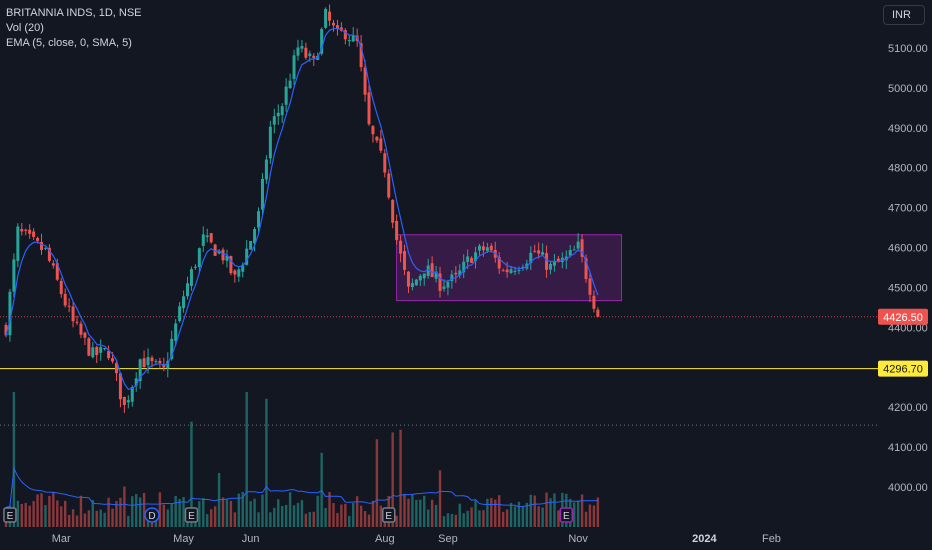 This screenshot has height=550, width=932. What do you see at coordinates (183, 539) in the screenshot?
I see `time-axis-label: May` at bounding box center [183, 539].